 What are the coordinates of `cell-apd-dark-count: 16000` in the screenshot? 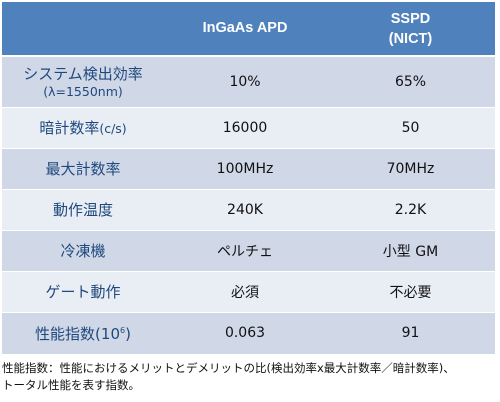 It's located at (245, 128).